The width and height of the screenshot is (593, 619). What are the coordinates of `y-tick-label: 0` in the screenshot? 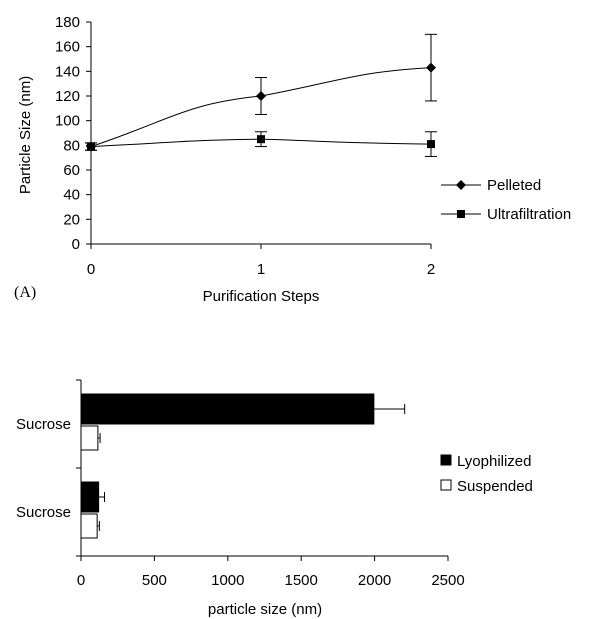 It's located at (76, 244).